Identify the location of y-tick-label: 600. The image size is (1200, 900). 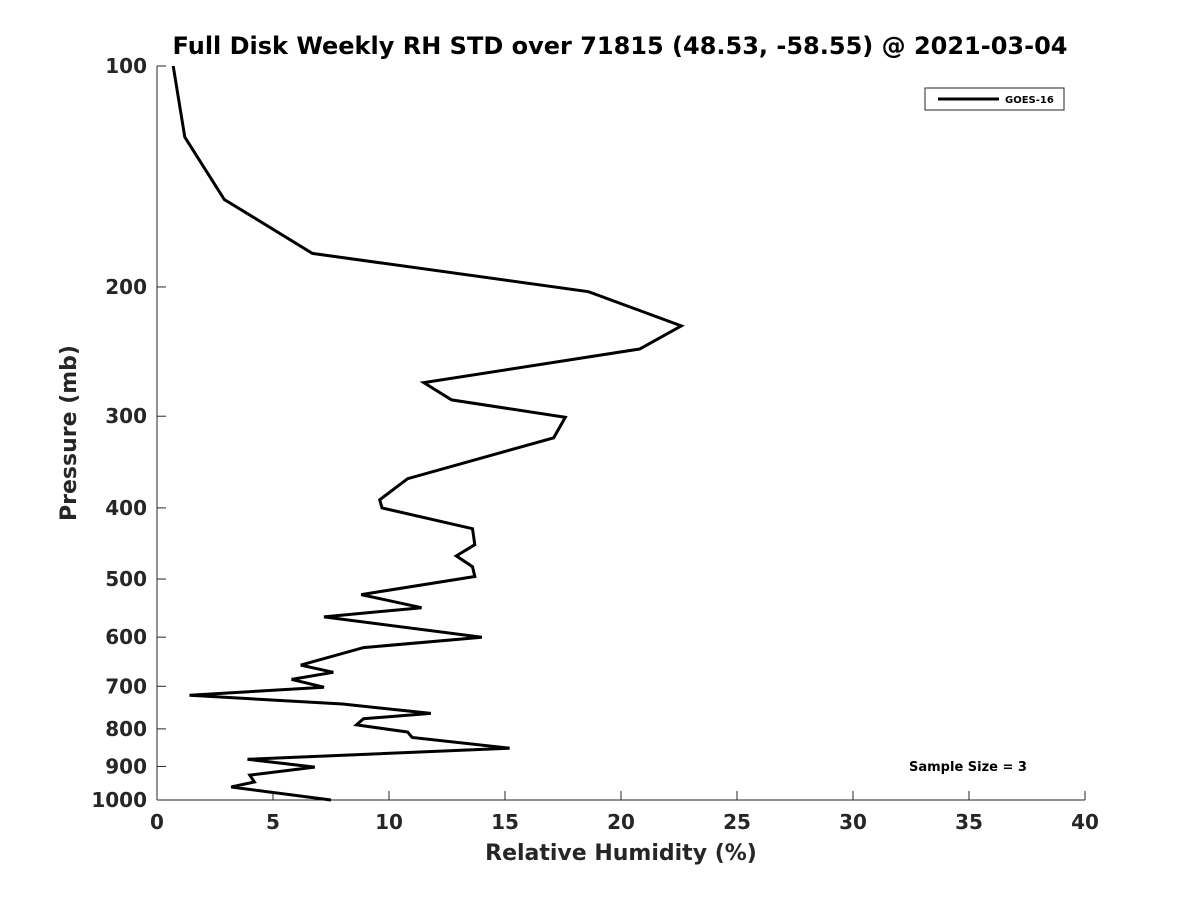
(126, 637).